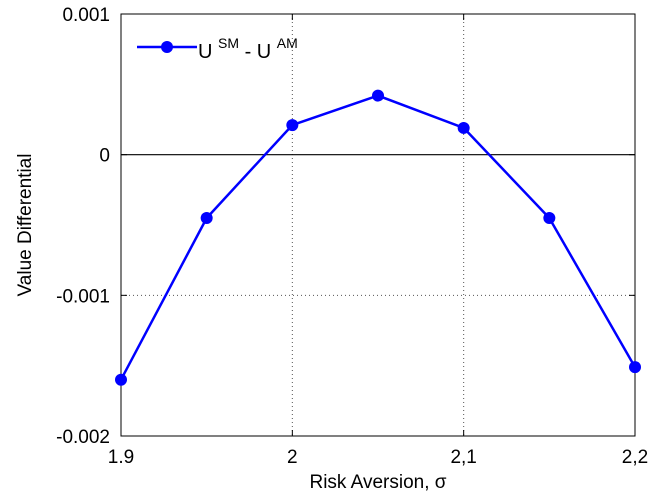 Image resolution: width=656 pixels, height=503 pixels. Describe the element at coordinates (463, 457) in the screenshot. I see `x-tick-label: 2,1` at that location.